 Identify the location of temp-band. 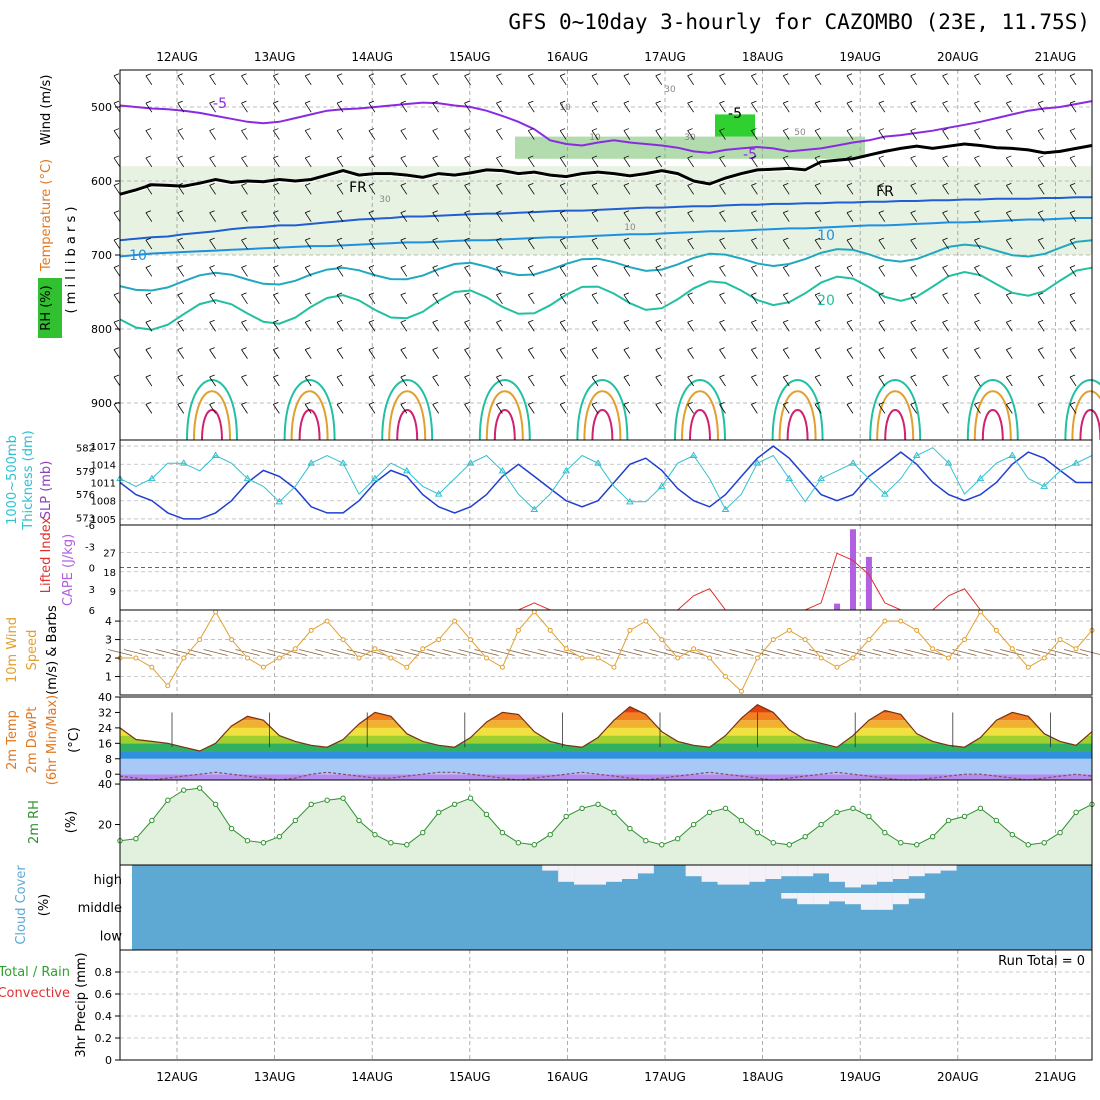
(606, 724).